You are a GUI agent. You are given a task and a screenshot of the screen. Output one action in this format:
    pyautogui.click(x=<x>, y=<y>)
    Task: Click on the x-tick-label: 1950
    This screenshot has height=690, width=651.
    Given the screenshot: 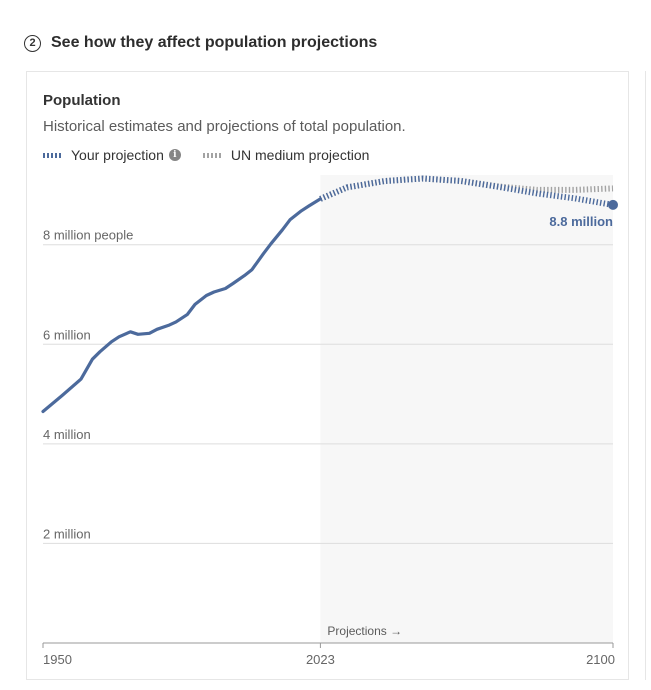 What is the action you would take?
    pyautogui.click(x=57, y=659)
    